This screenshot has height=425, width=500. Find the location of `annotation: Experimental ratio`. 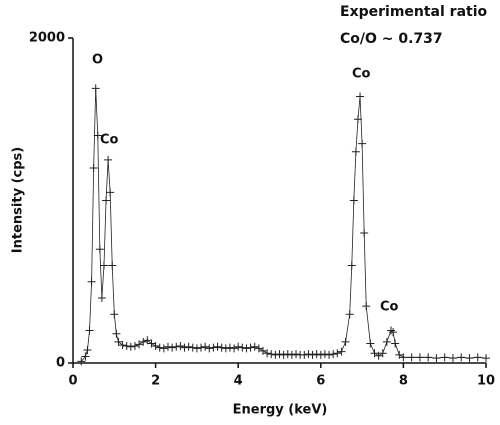

annotation: Experimental ratio is located at coordinates (414, 12).